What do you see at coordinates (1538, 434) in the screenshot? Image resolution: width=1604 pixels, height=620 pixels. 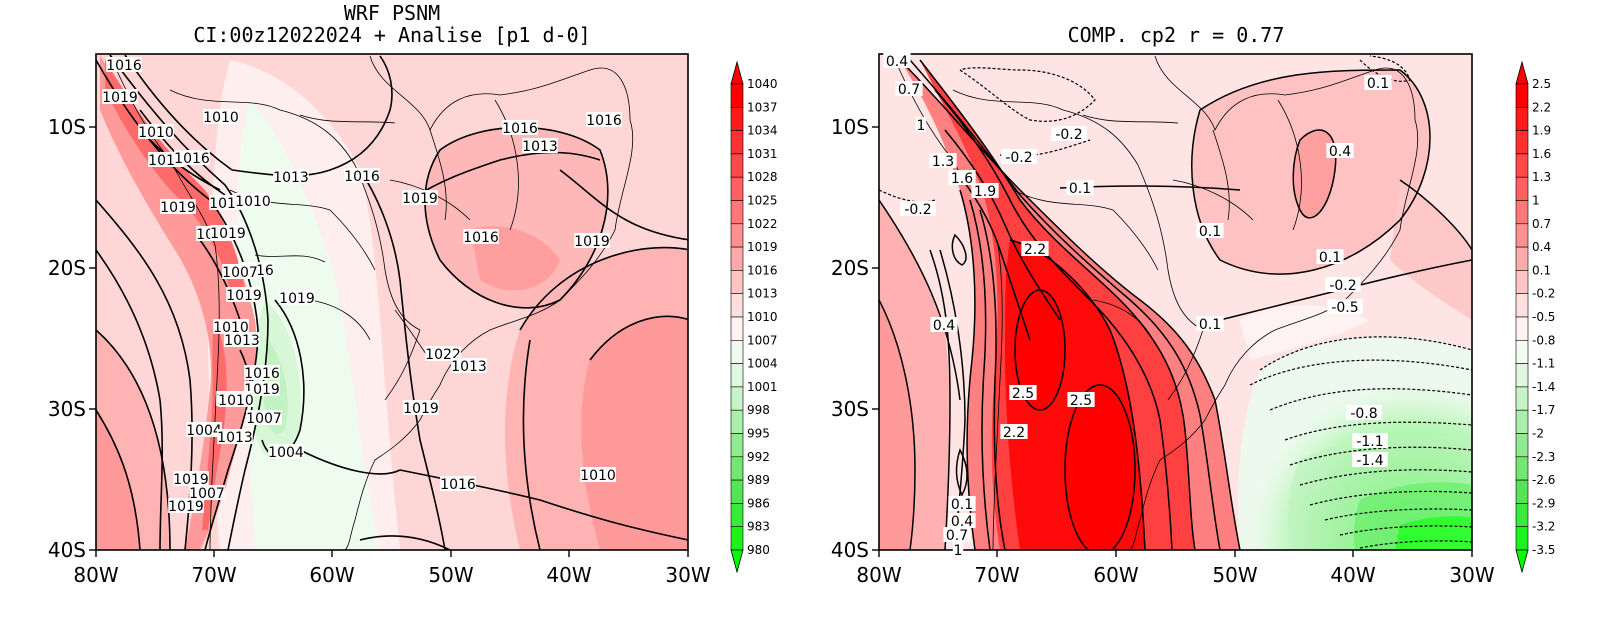 I see `colorbar-label: -2` at bounding box center [1538, 434].